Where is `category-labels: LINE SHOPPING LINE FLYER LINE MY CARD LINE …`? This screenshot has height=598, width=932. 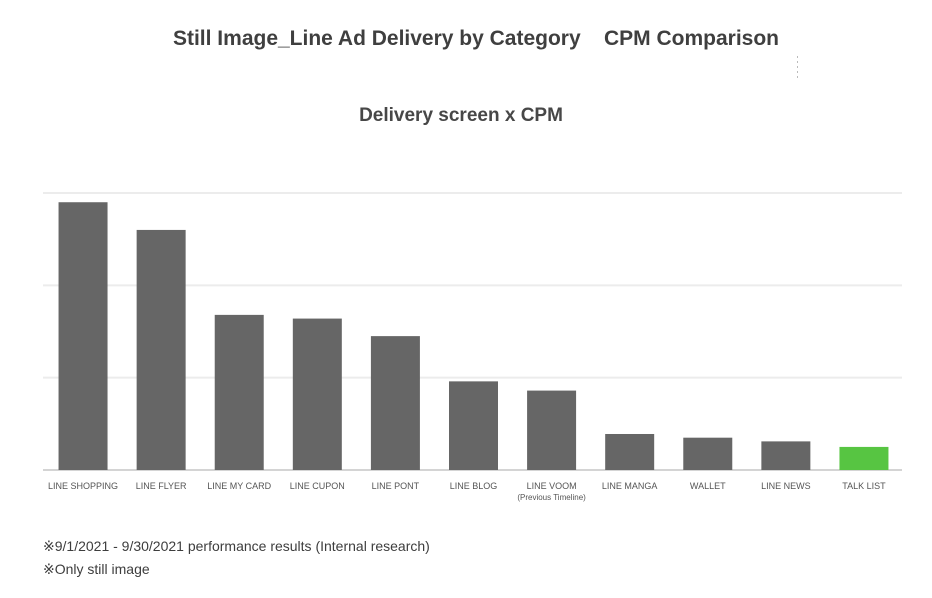 category-labels: LINE SHOPPING LINE FLYER LINE MY CARD LINE … is located at coordinates (467, 491).